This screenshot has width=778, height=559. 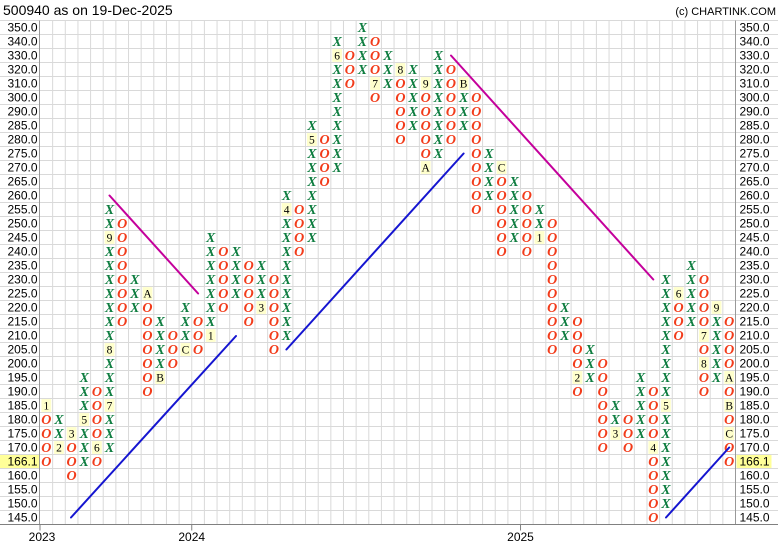 What do you see at coordinates (755, 336) in the screenshot?
I see `svg-text: 210.0` at bounding box center [755, 336].